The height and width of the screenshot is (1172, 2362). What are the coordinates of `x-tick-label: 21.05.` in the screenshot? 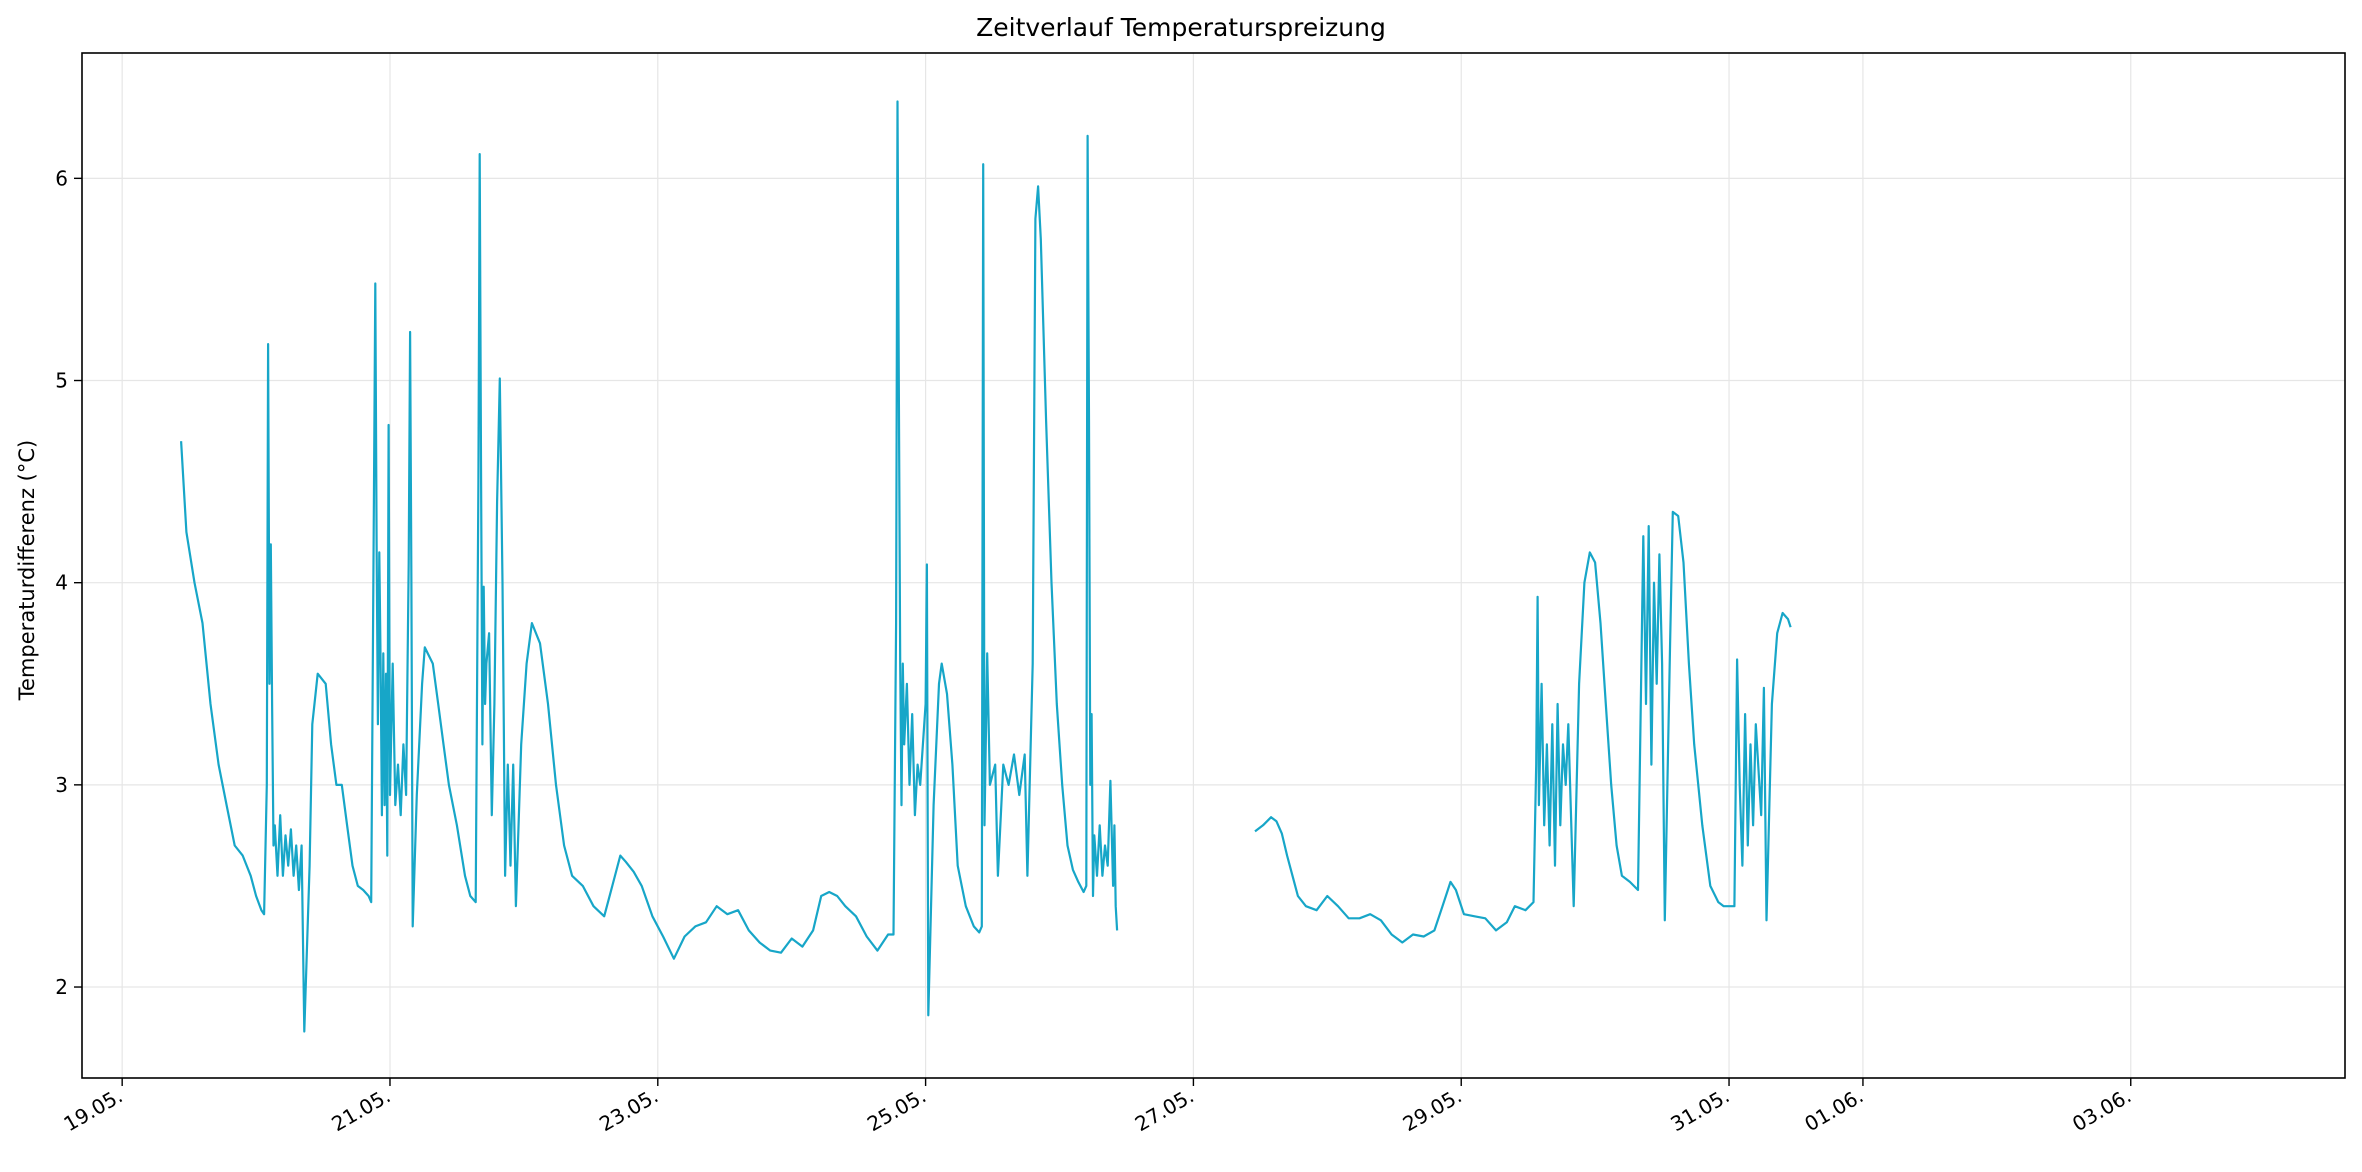 It's located at (360, 1110).